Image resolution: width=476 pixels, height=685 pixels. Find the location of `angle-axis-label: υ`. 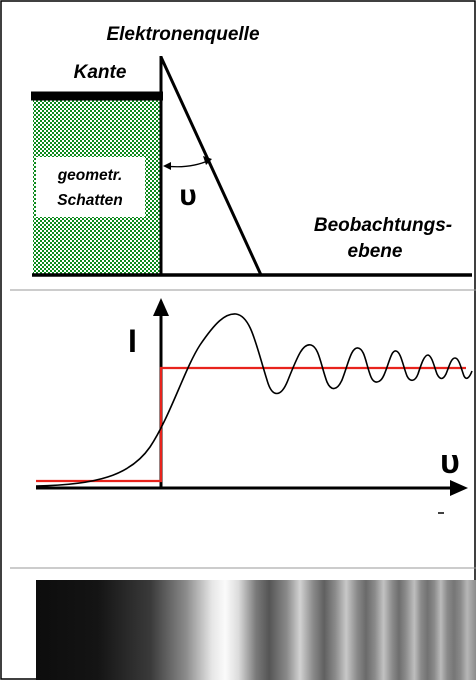

angle-axis-label: υ is located at coordinates (450, 462).